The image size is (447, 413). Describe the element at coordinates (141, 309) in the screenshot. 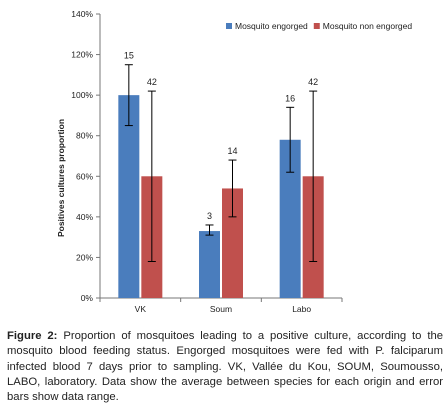

I see `x-tick-label: VK` at that location.